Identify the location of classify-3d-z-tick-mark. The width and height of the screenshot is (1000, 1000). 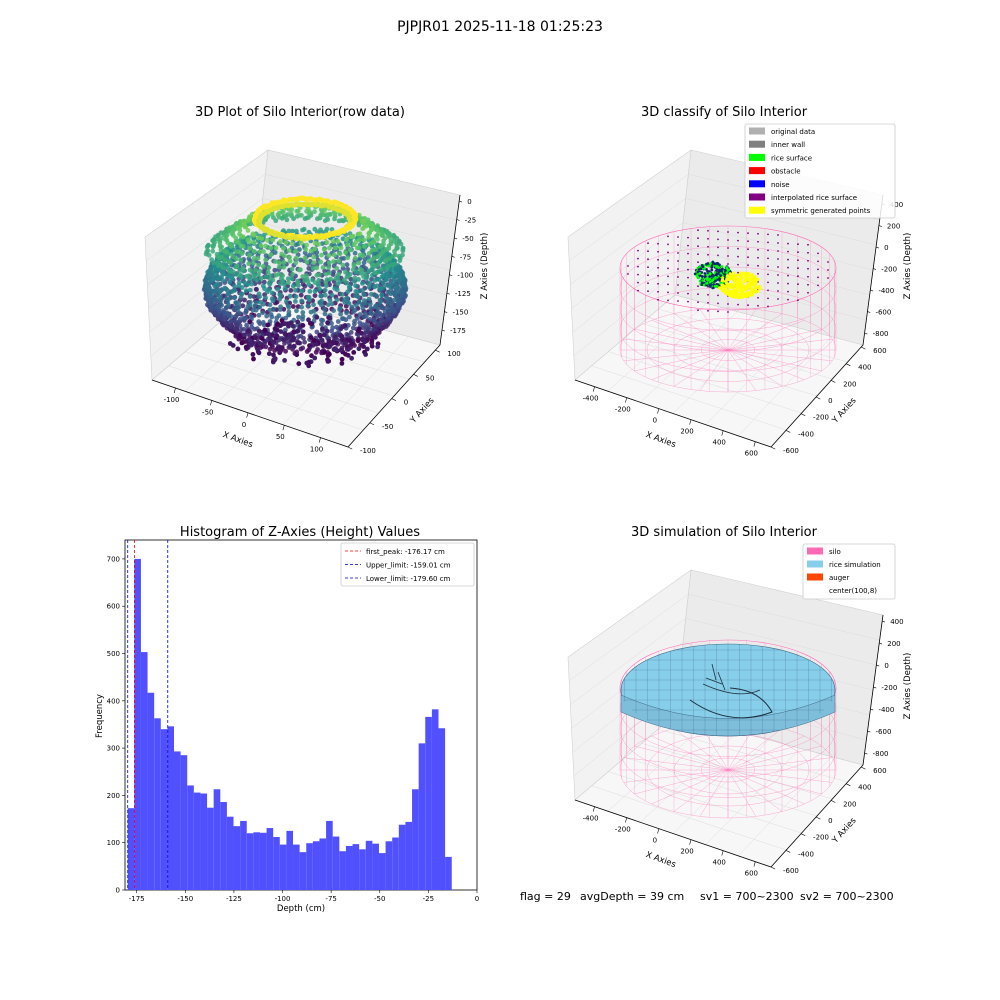
(875, 269).